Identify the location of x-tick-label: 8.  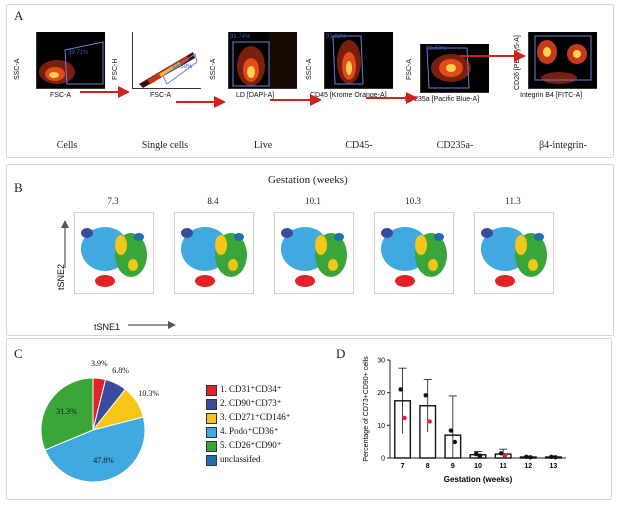
(428, 466).